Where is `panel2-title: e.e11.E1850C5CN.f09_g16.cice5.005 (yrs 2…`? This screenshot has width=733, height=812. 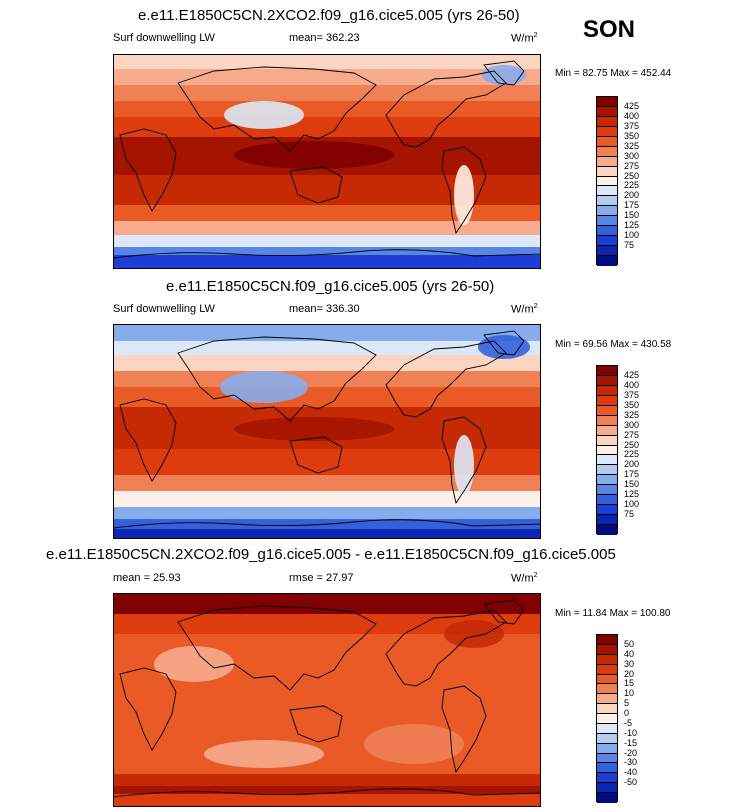
panel2-title: e.e11.E1850C5CN.f09_g16.cice5.005 (yrs 2… is located at coordinates (330, 286).